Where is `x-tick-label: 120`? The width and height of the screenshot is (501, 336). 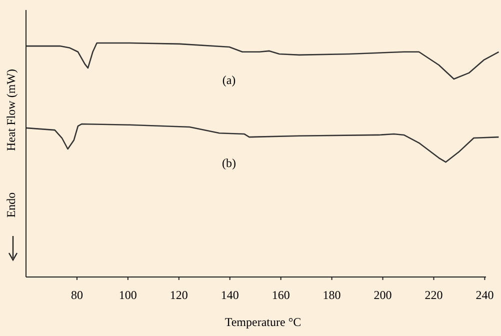
x-tick-label: 120 is located at coordinates (179, 295).